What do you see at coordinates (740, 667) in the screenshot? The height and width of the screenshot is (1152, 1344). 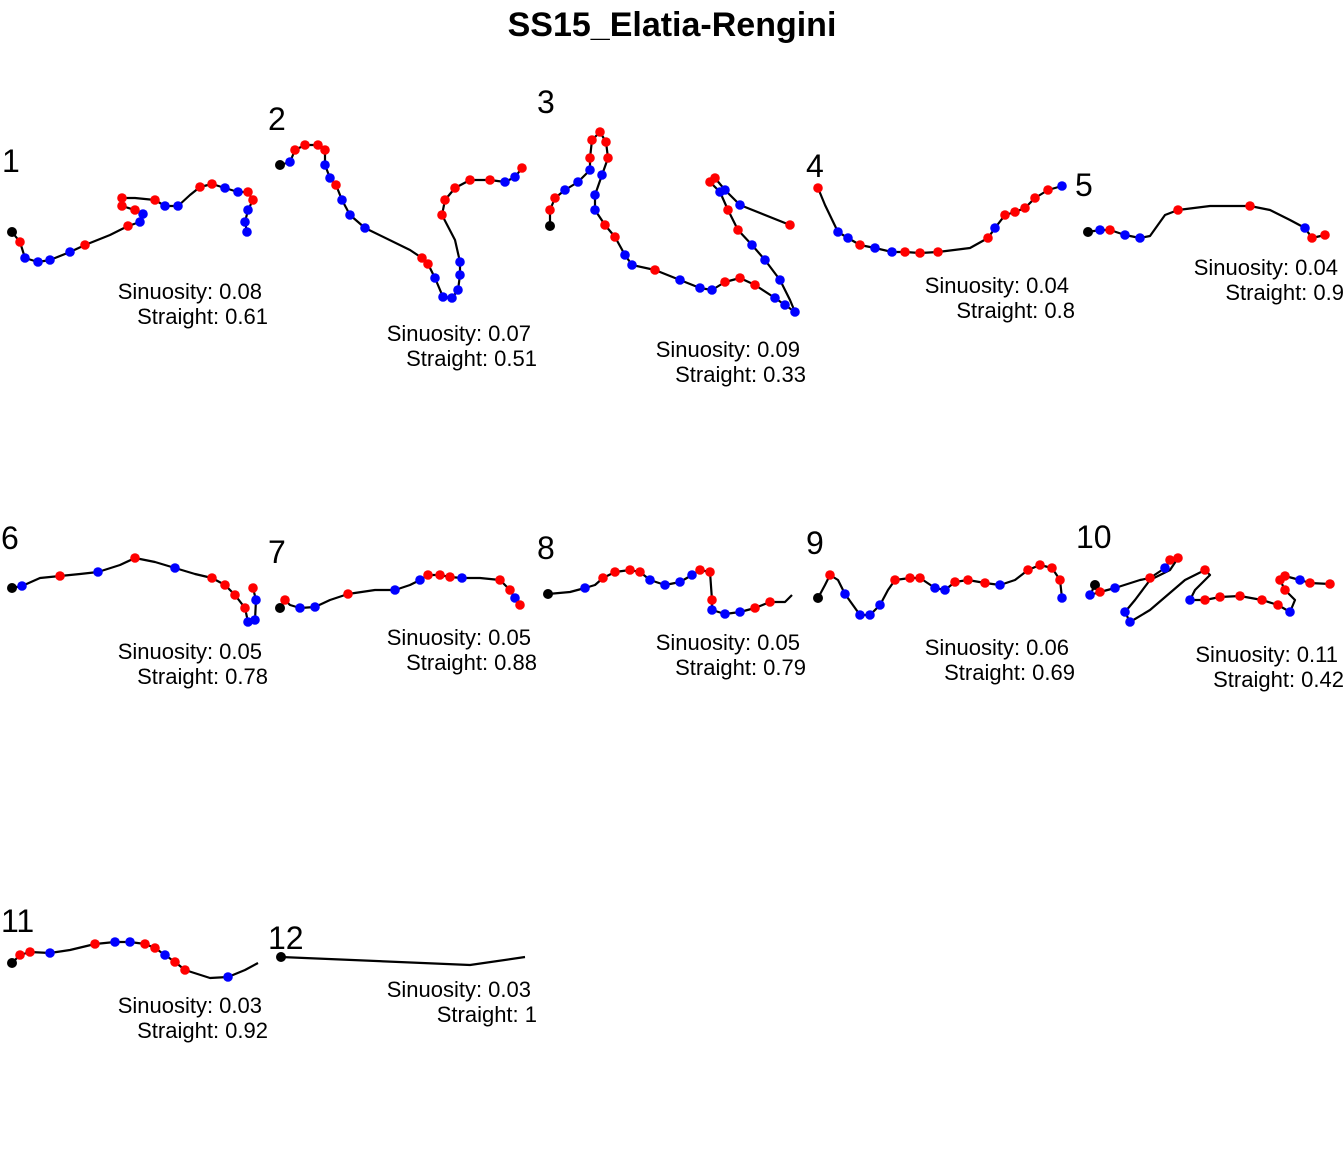 I see `straightness-label: Straight: 0.79` at bounding box center [740, 667].